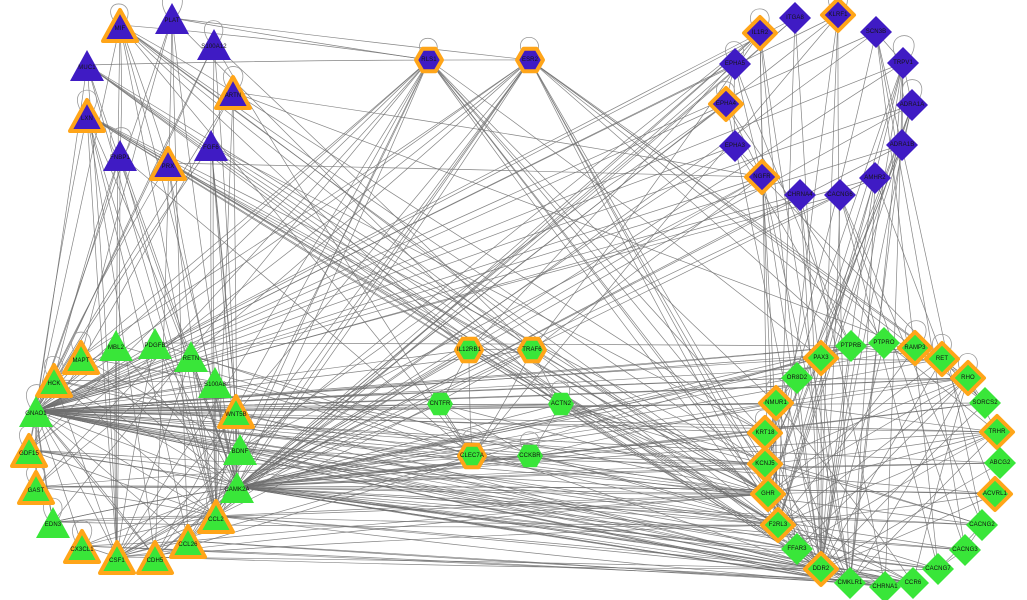 The height and width of the screenshot is (600, 1027). Describe the element at coordinates (116, 345) in the screenshot. I see `graph-node-mbl2: MBL2` at that location.